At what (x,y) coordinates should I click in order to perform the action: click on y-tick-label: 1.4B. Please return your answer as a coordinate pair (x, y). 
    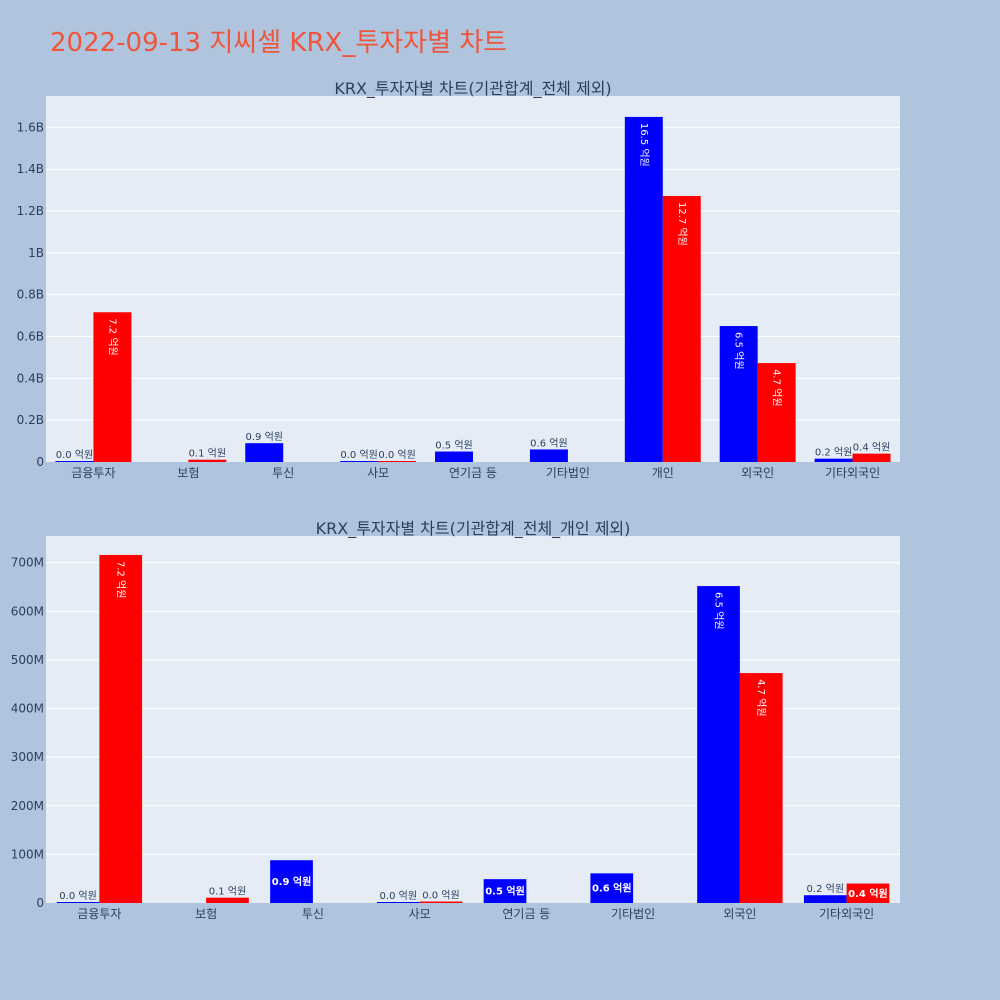
    Looking at the image, I should click on (30, 169).